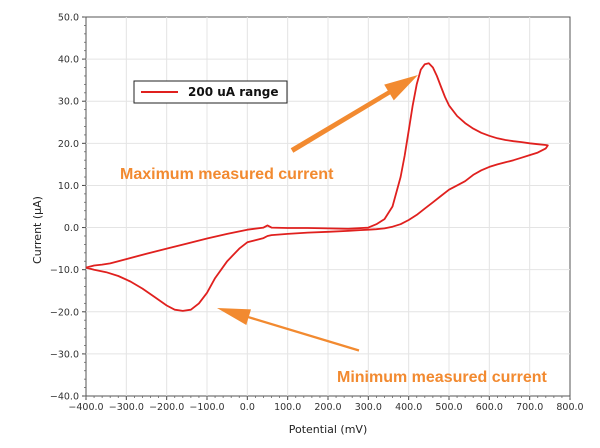 Image resolution: width=600 pixels, height=448 pixels. I want to click on x-tick-label: −300.0, so click(126, 407).